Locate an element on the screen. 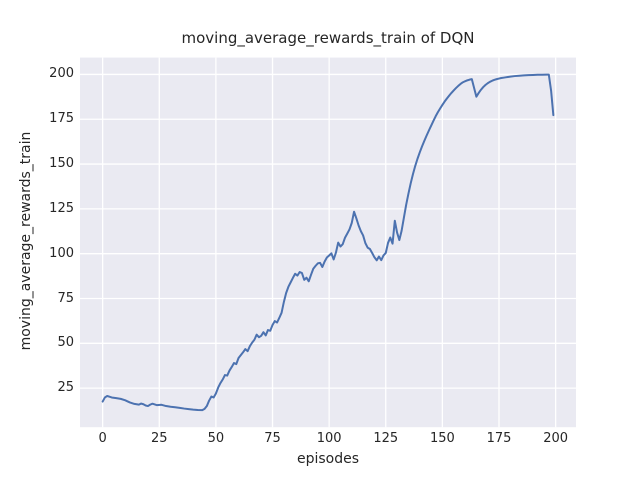 This screenshot has height=480, width=640. x-tick-label: 50 is located at coordinates (216, 438).